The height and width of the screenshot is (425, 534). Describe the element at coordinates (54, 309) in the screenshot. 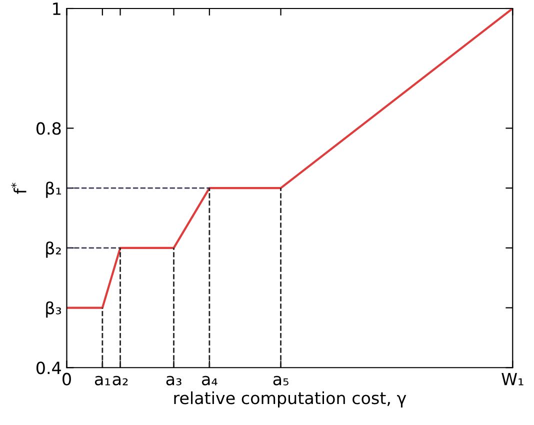

I see `y-tick-label: β₃` at that location.